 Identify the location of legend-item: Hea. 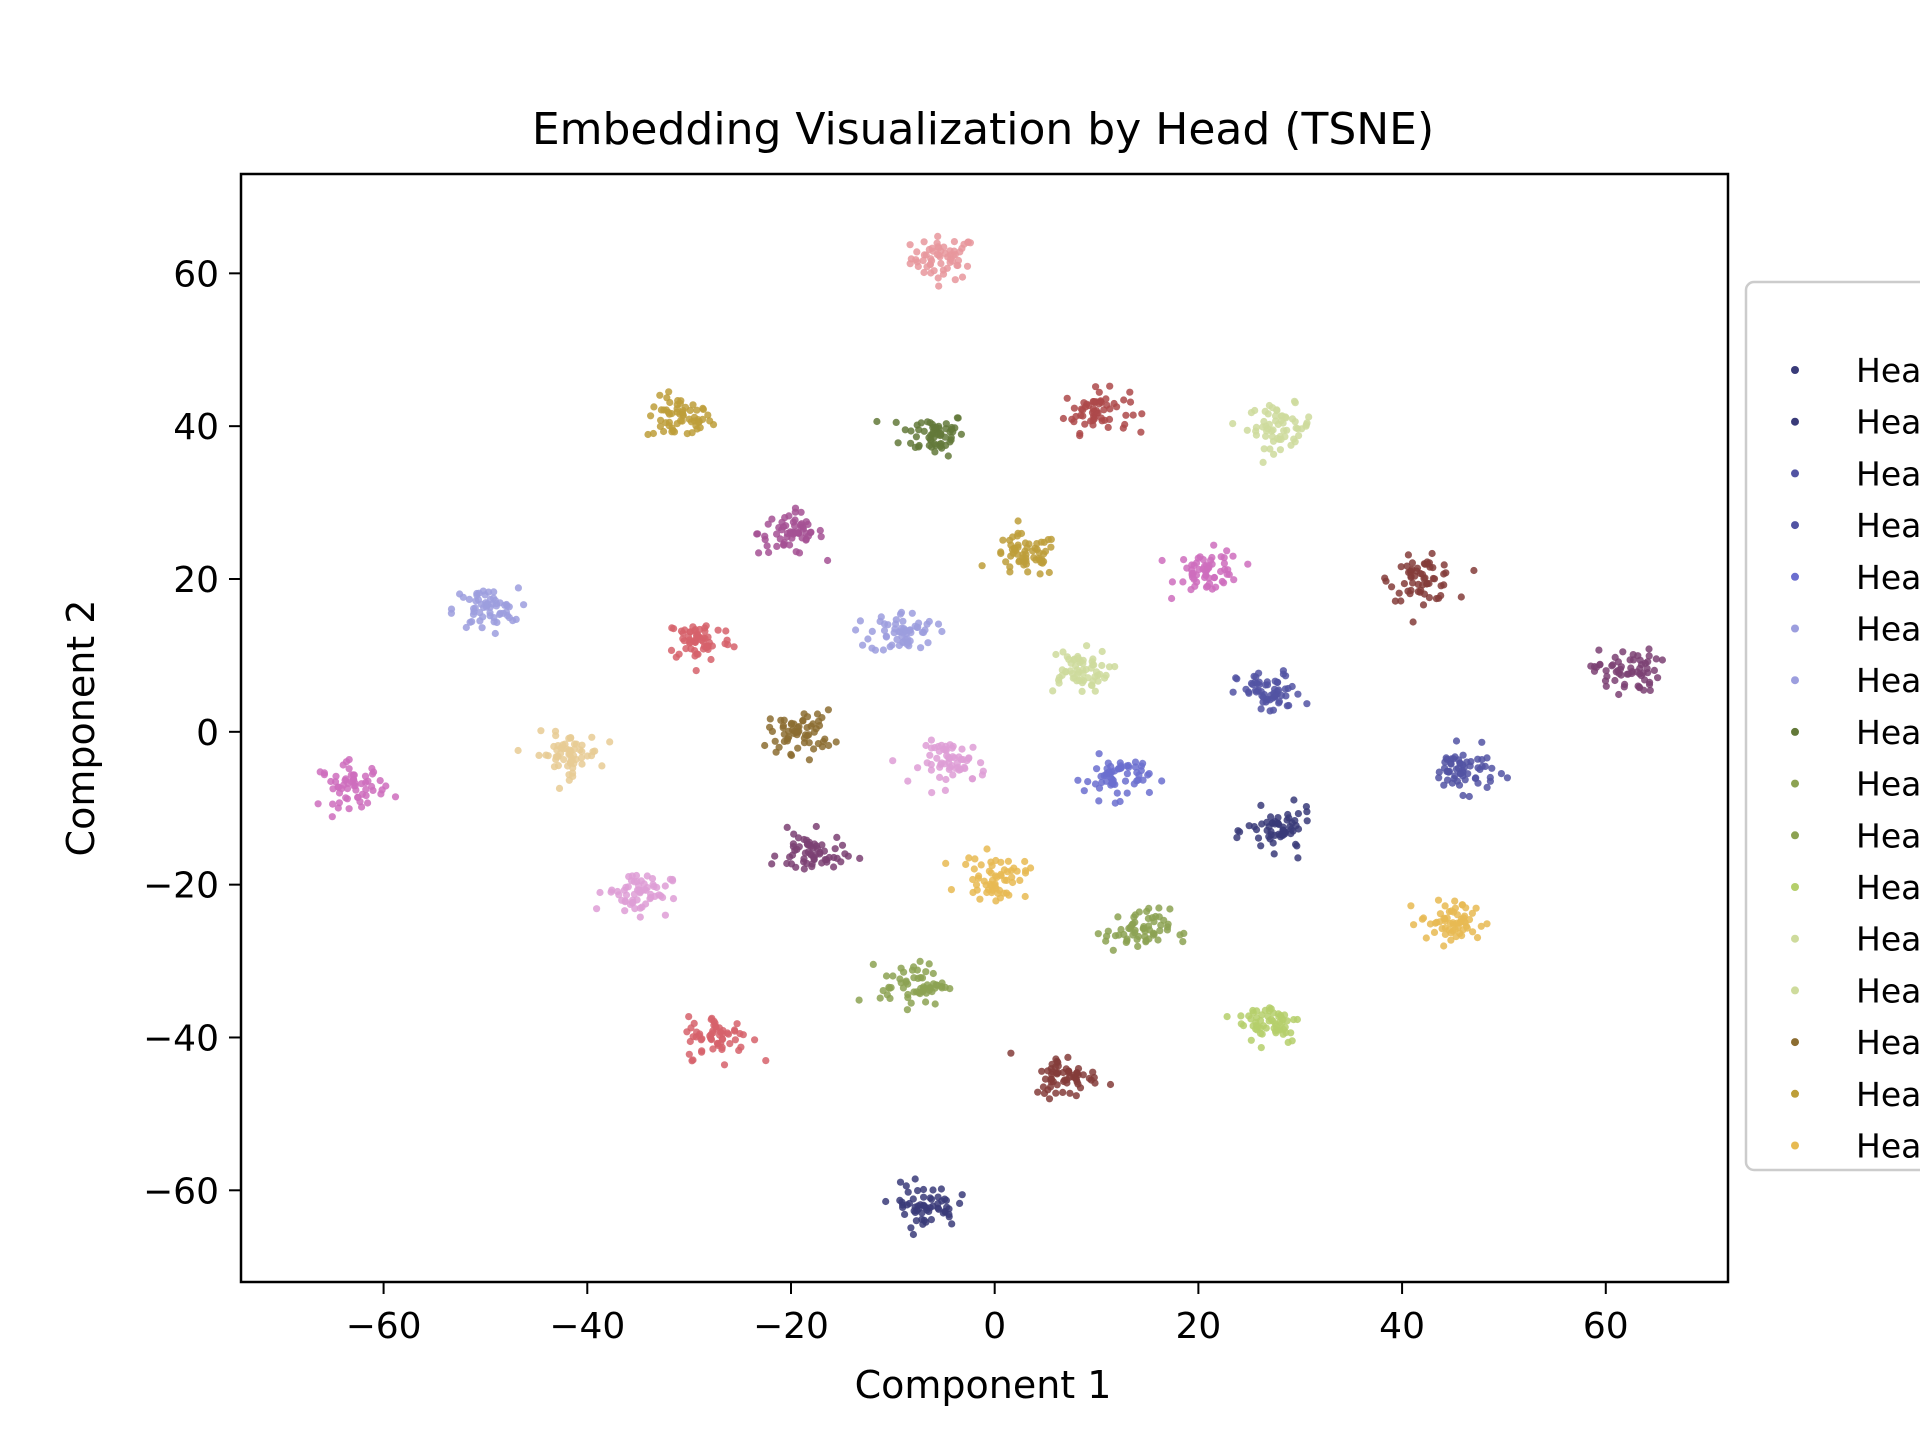
(1855, 1146).